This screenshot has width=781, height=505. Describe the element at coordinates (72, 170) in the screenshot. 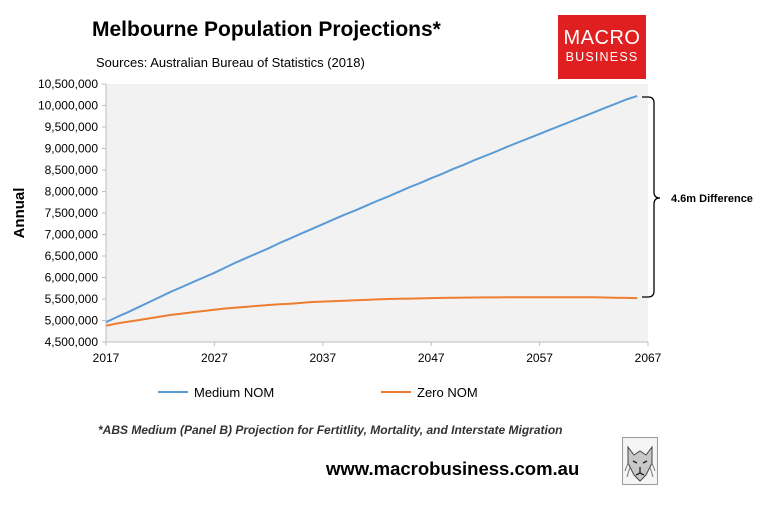

I see `y-tick-label: 8,500,000` at that location.